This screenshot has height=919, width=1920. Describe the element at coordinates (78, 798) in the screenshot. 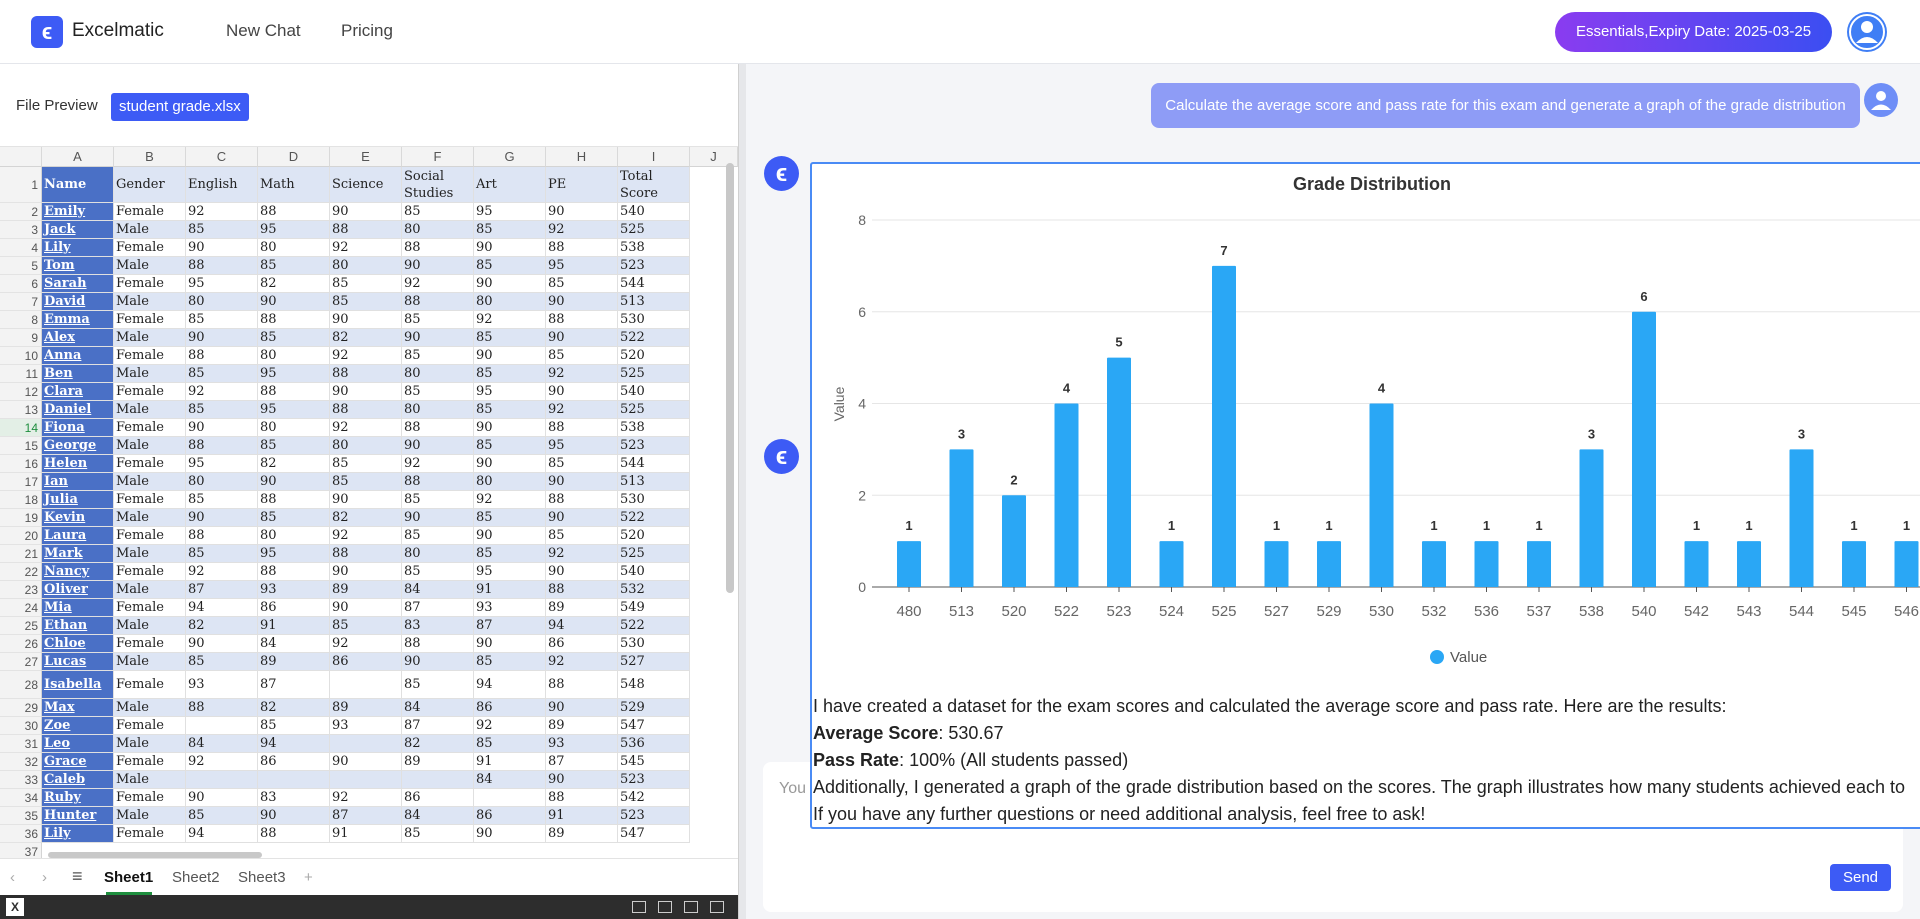

I see `name-cell: Ruby` at that location.